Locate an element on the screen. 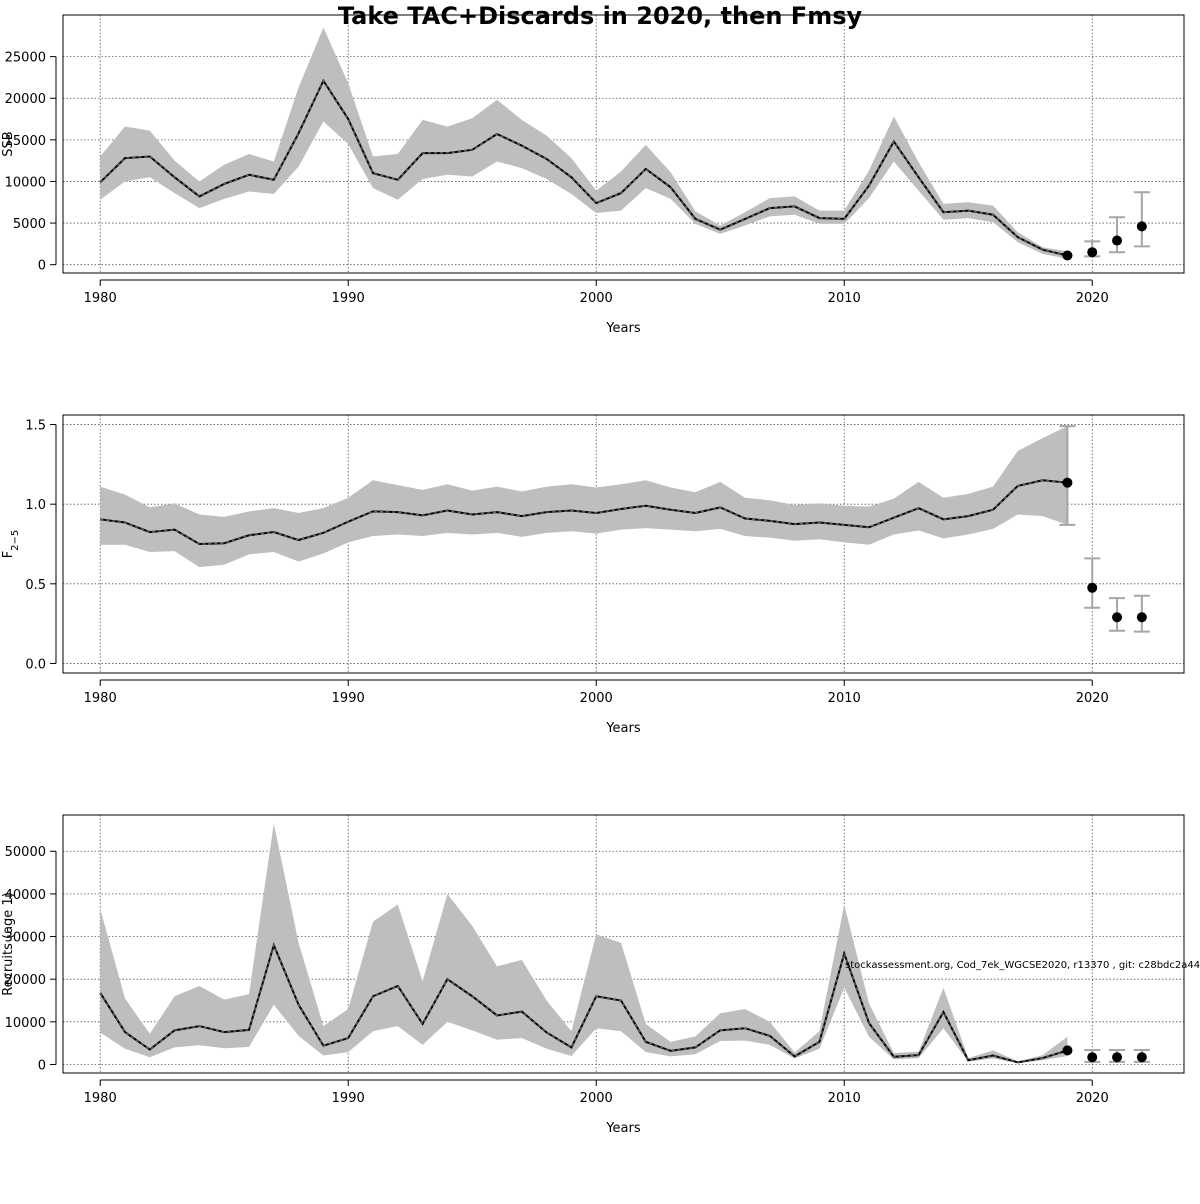  confidence-band-f is located at coordinates (584, 497).